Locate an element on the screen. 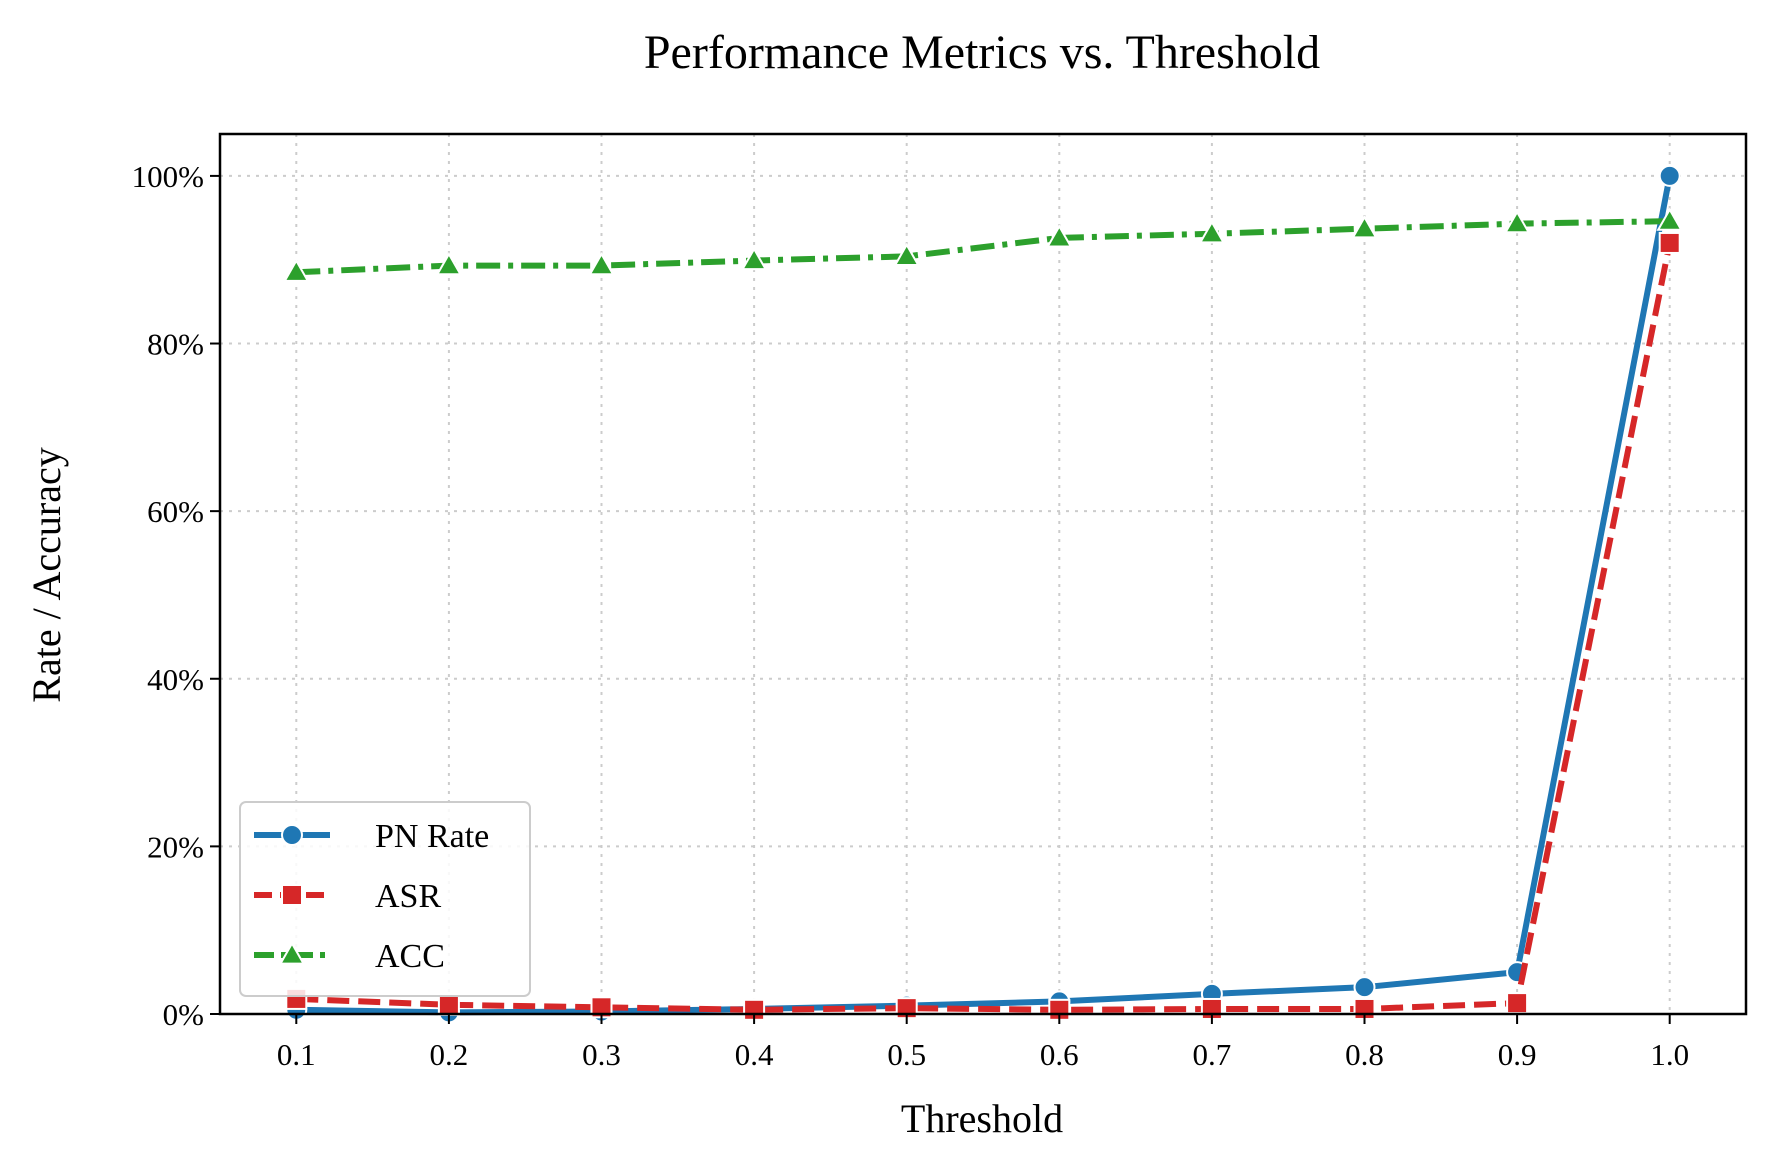  series-acc is located at coordinates (983, 244).